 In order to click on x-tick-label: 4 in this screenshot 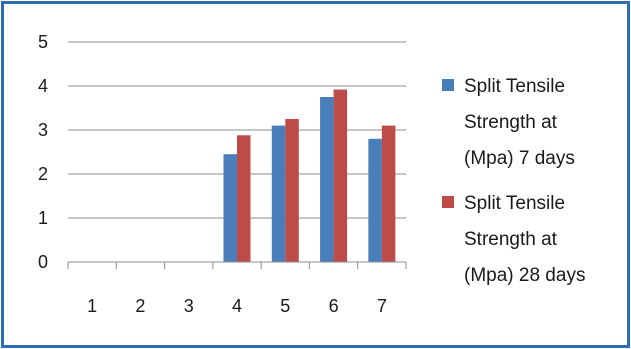, I will do `click(237, 306)`.